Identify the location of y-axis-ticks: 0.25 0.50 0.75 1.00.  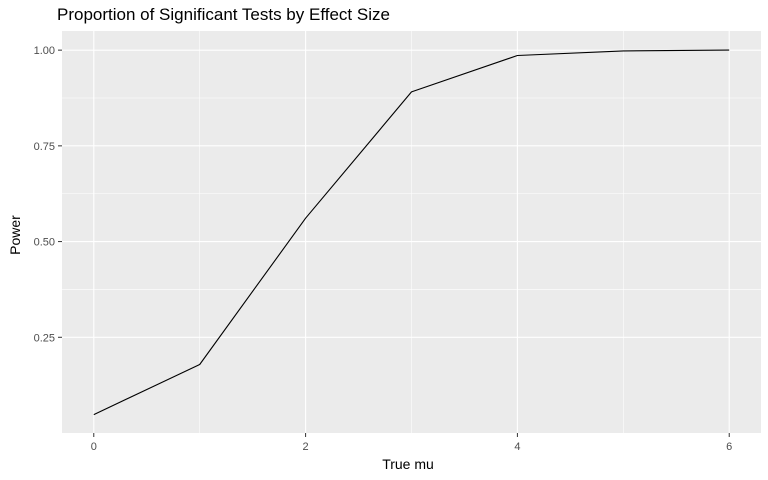
(48, 194).